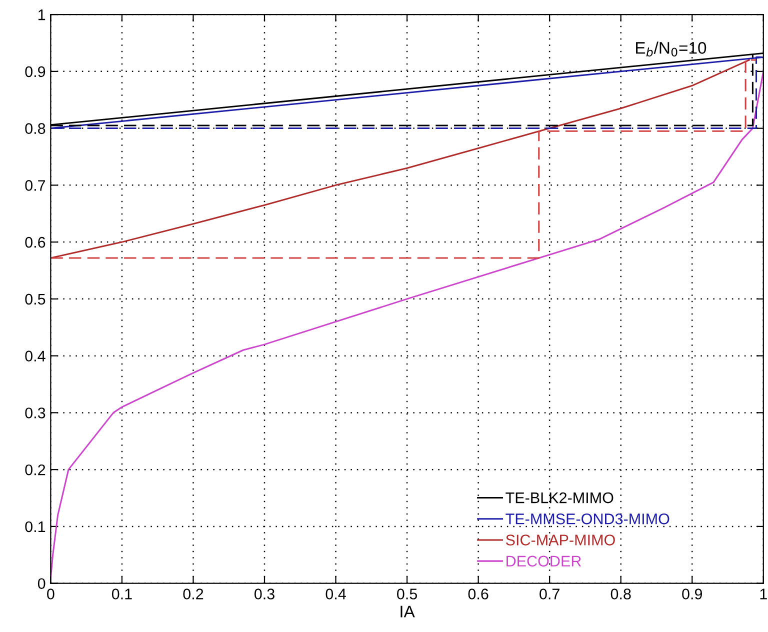 The image size is (768, 632). I want to click on x-axis-title: IA, so click(407, 612).